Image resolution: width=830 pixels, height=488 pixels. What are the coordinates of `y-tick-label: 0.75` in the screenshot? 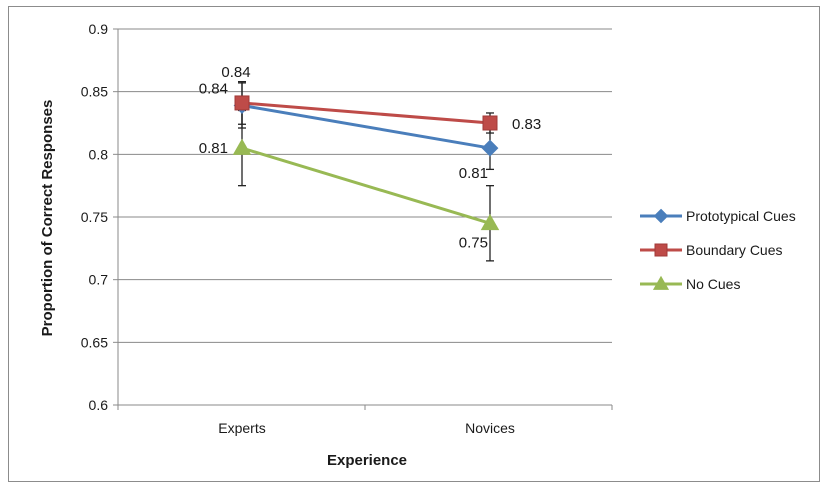 It's located at (94, 217).